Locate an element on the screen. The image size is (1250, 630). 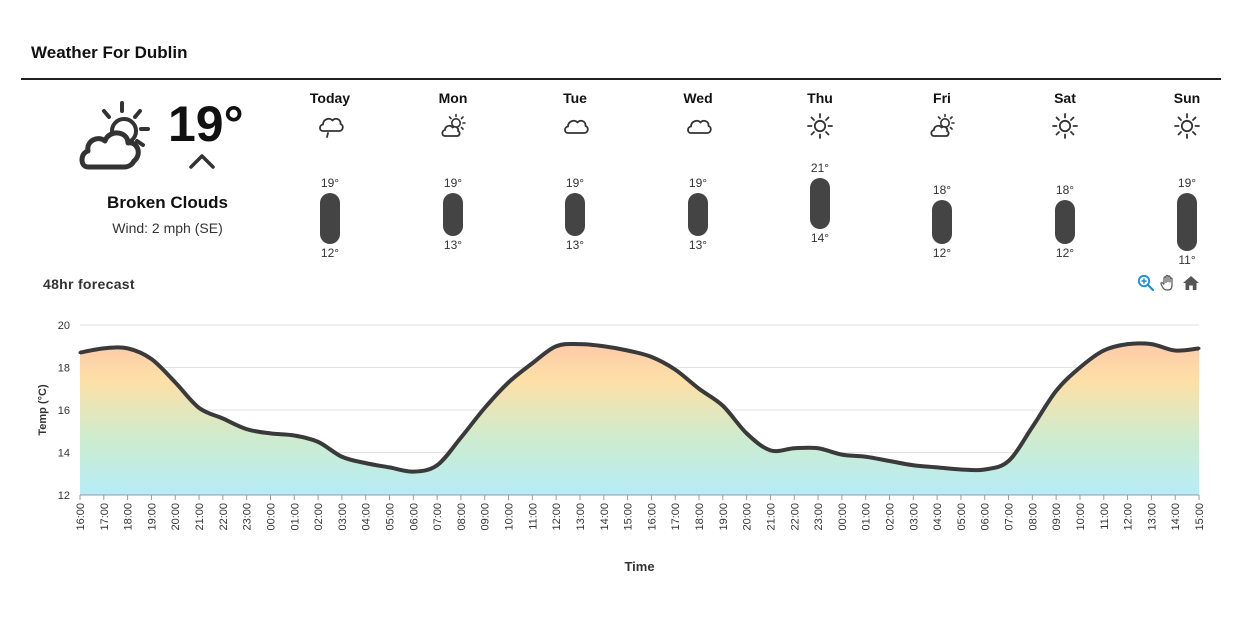
day-label: Thu is located at coordinates (820, 98).